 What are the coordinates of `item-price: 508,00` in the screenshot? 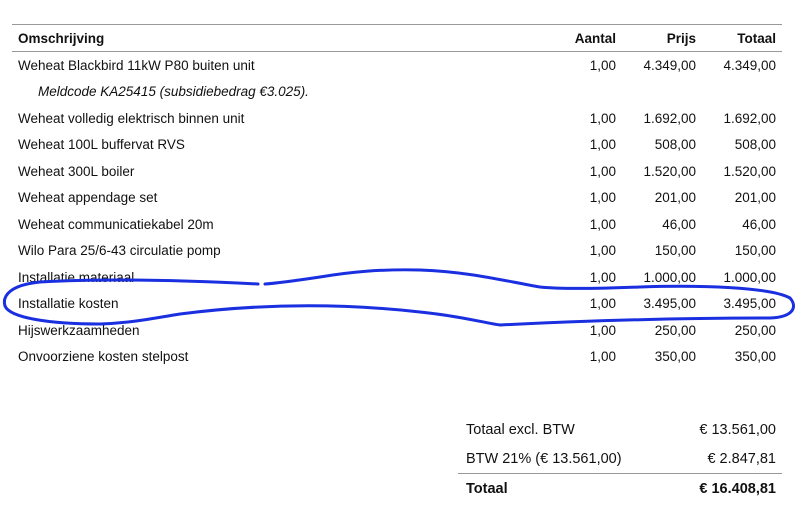 It's located at (675, 145).